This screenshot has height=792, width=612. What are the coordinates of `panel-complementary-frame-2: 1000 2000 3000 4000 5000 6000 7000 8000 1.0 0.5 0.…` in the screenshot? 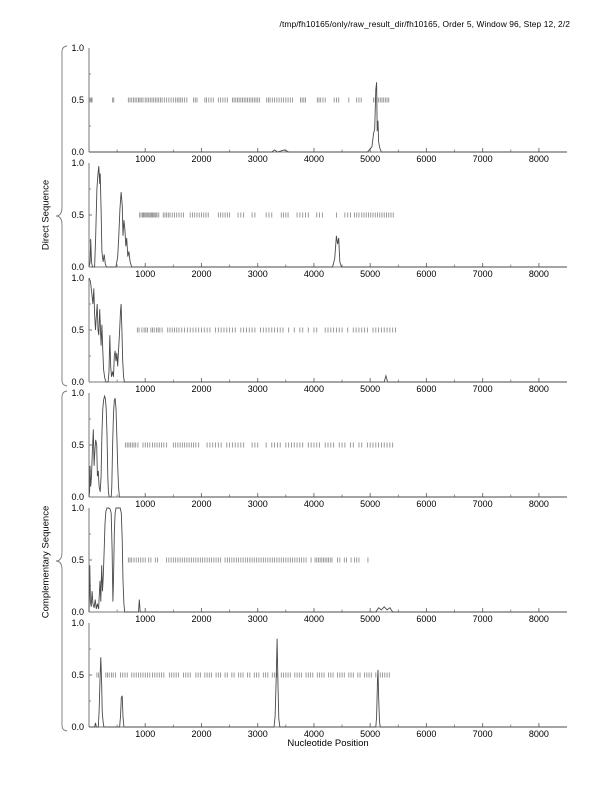 It's located at (319, 563).